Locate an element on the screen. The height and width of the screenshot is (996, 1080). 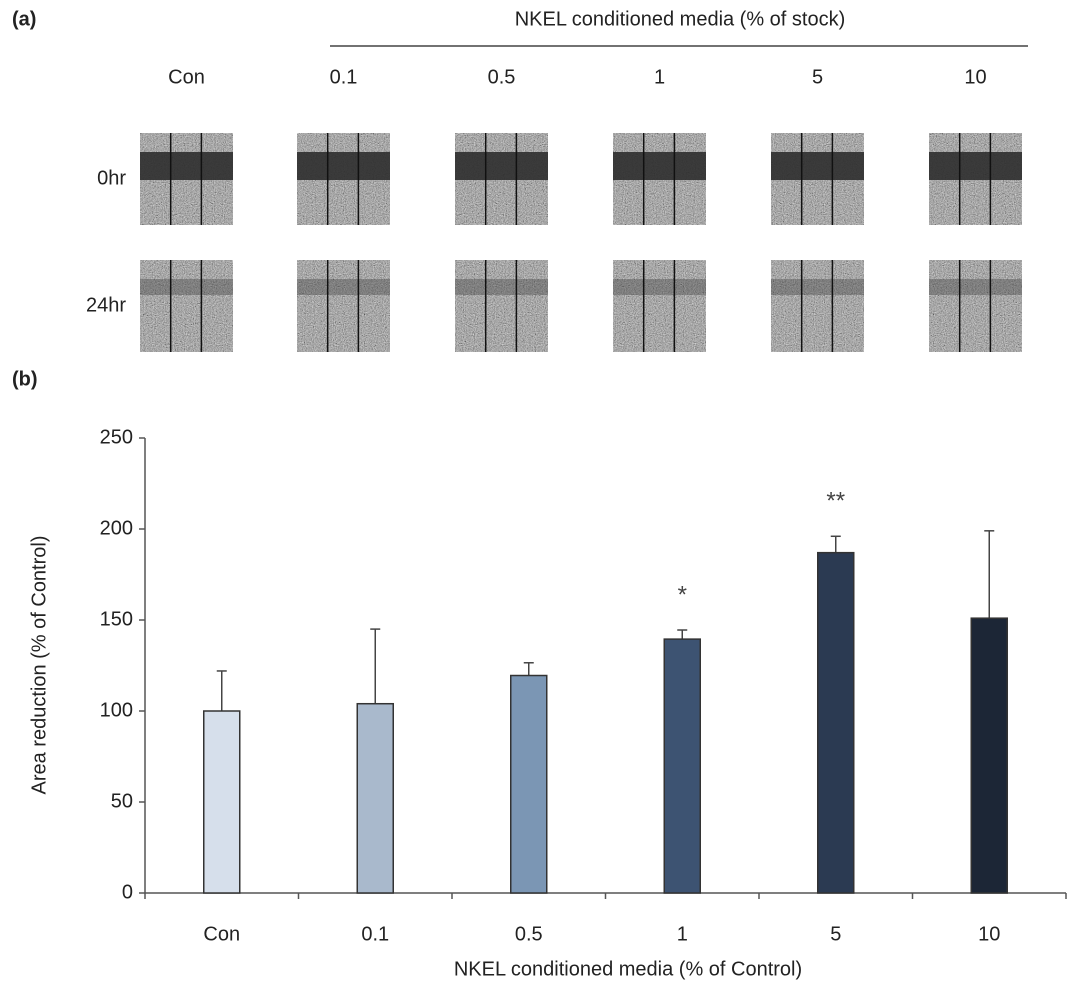
significance-mark: * is located at coordinates (682, 594).